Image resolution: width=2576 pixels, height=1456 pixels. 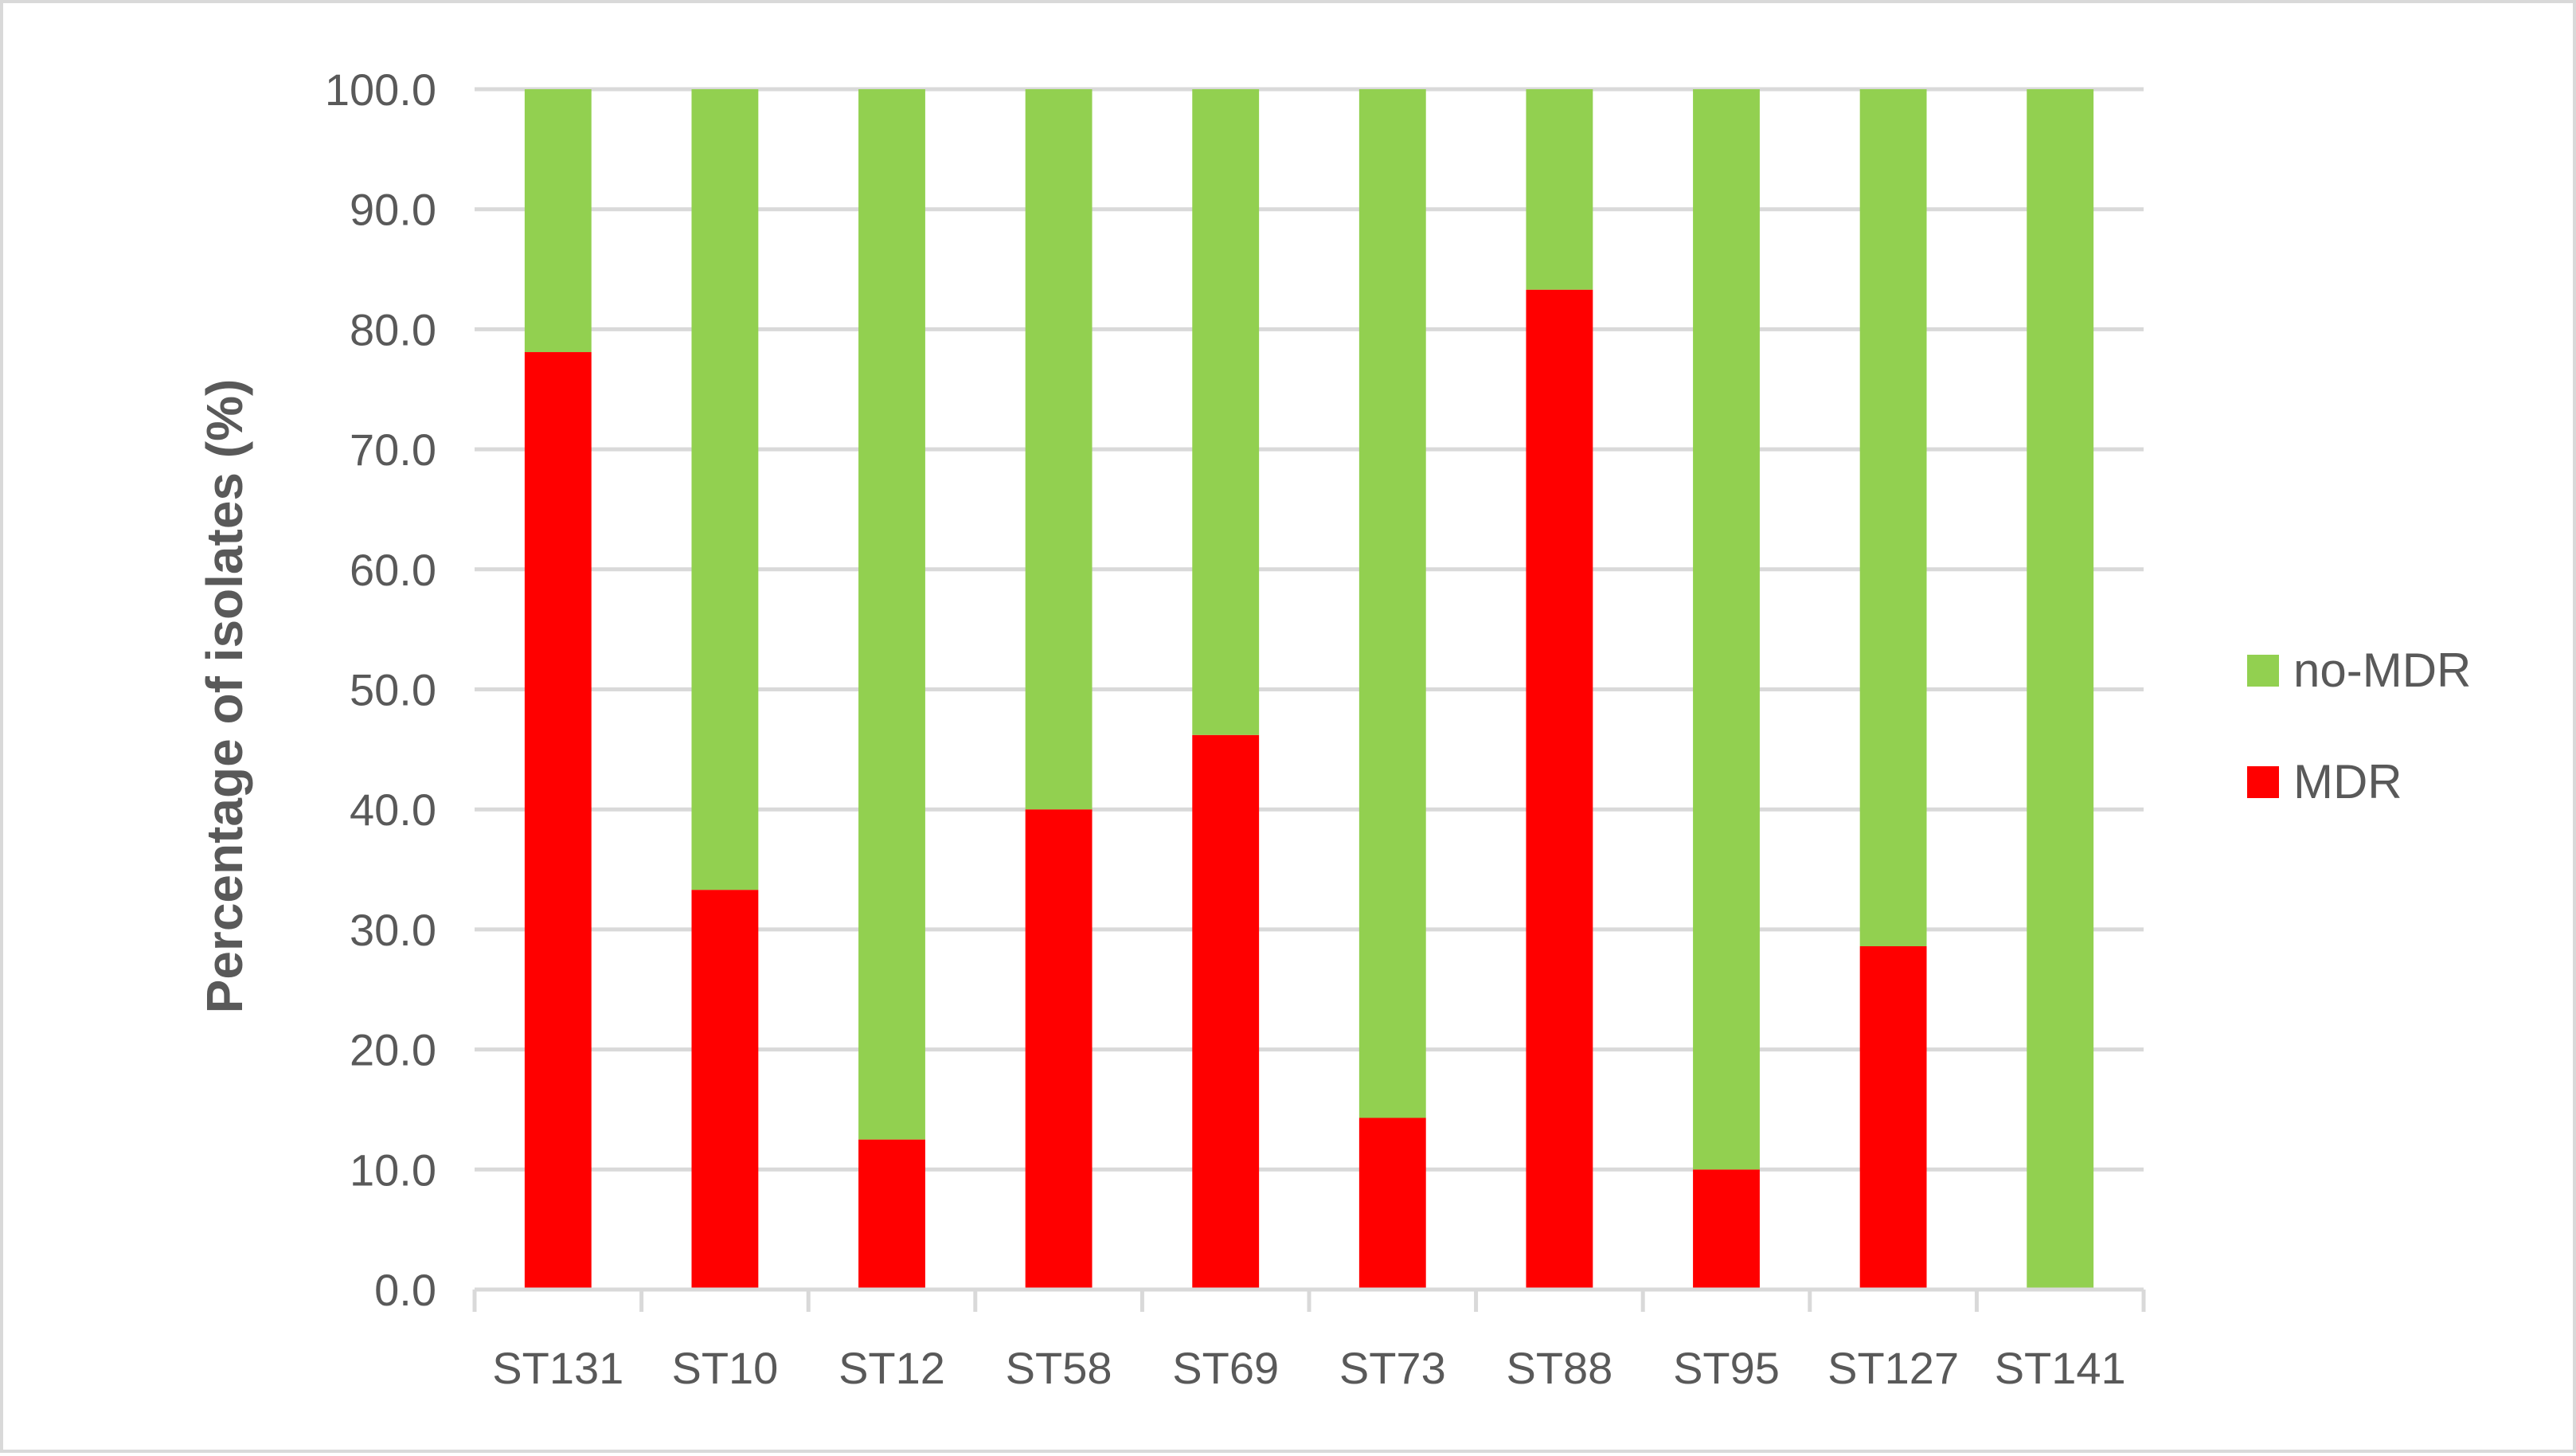 I want to click on bar-no-mdr-st58, so click(x=1059, y=449).